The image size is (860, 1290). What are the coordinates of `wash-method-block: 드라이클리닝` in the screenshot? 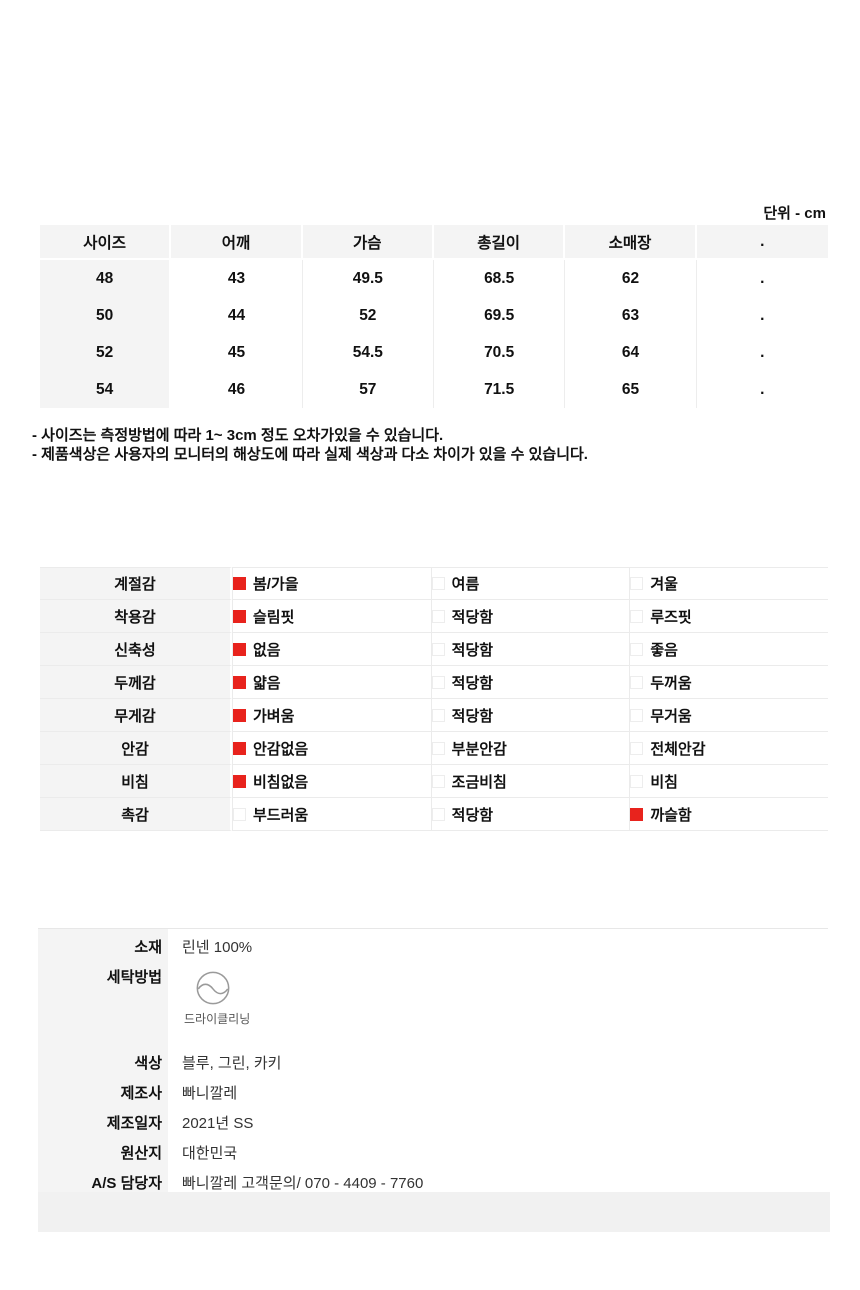 It's located at (209, 1002).